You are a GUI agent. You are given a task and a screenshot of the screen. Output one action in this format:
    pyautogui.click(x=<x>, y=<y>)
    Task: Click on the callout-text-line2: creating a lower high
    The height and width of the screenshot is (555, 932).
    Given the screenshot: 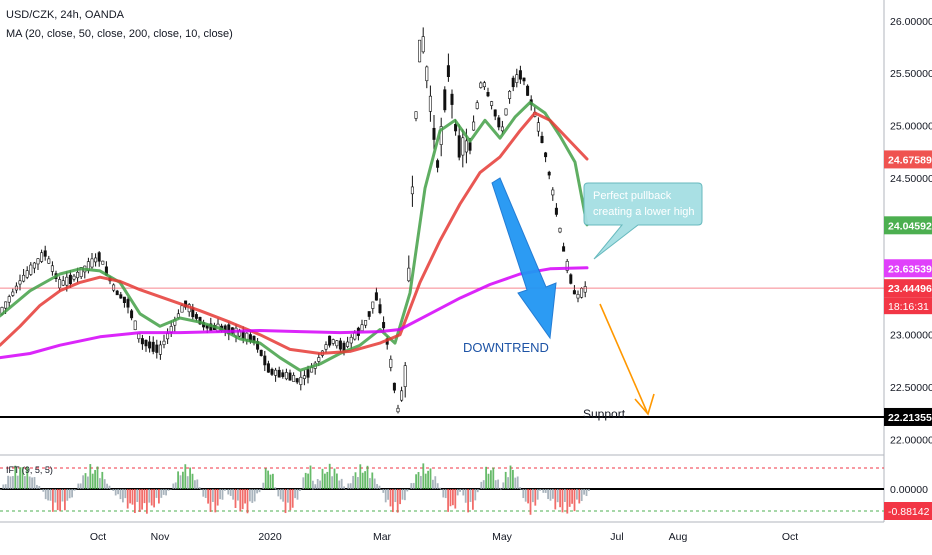 What is the action you would take?
    pyautogui.click(x=644, y=212)
    